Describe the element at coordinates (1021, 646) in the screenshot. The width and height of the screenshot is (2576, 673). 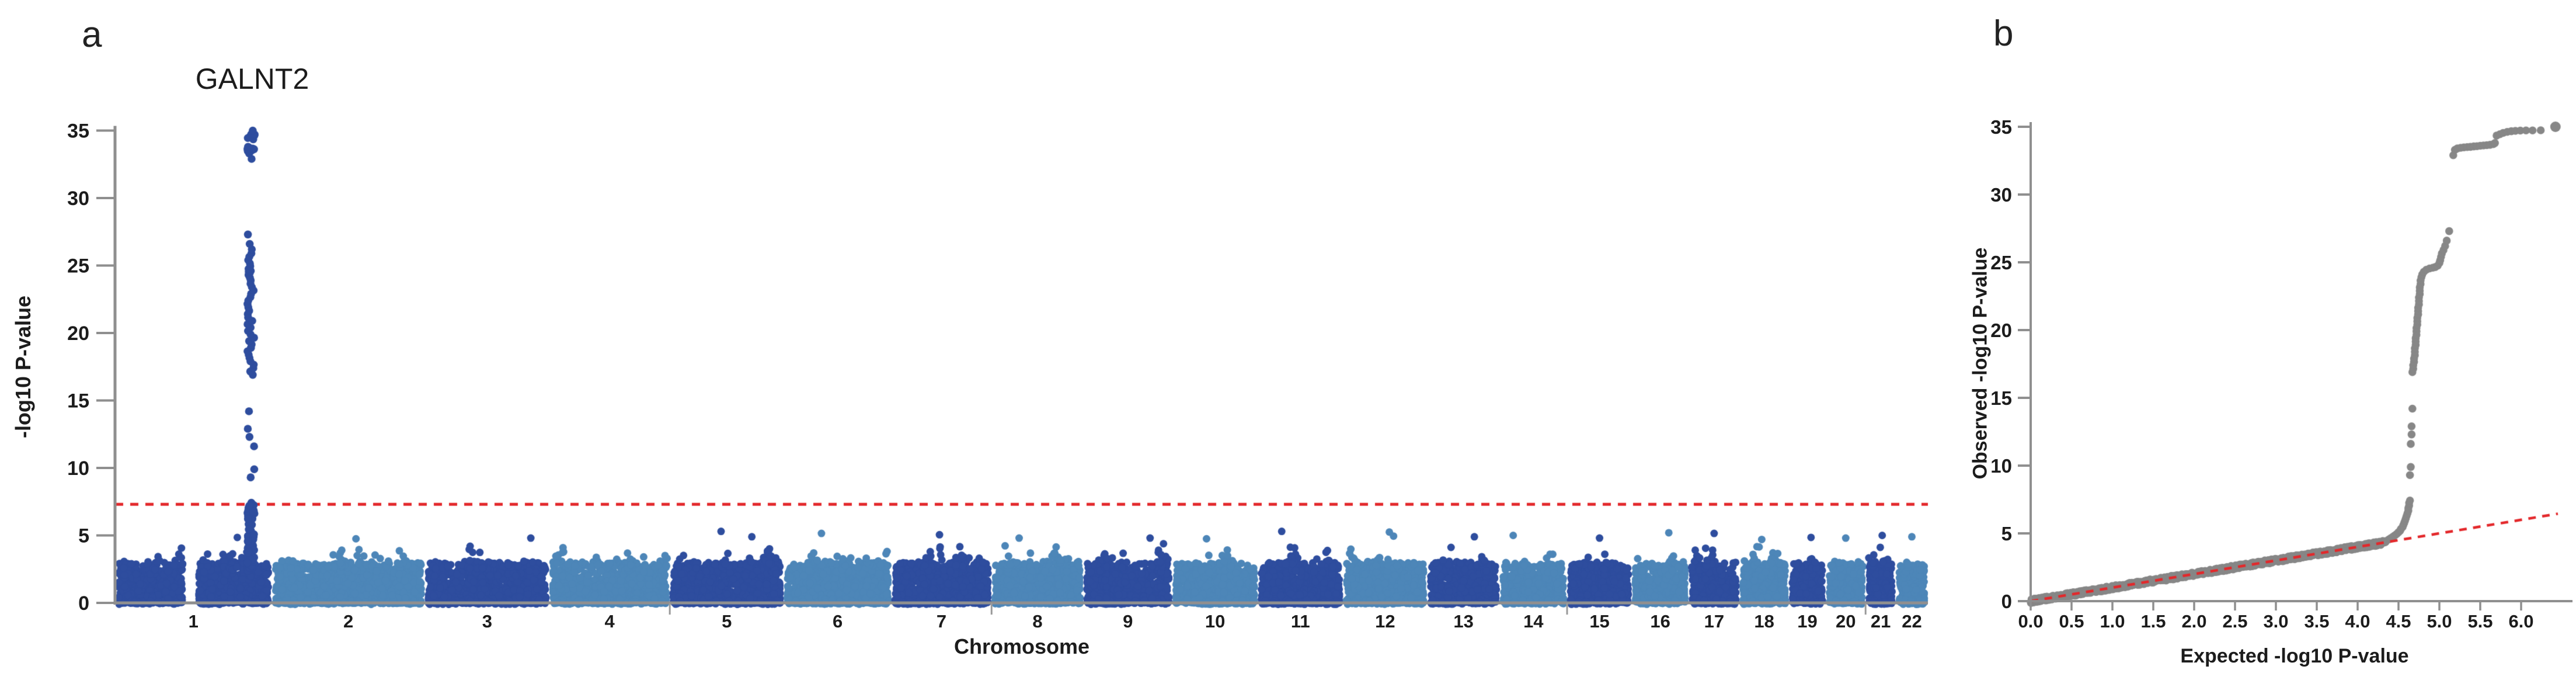
I see `manhattan-x-axis-title: Chromosome` at that location.